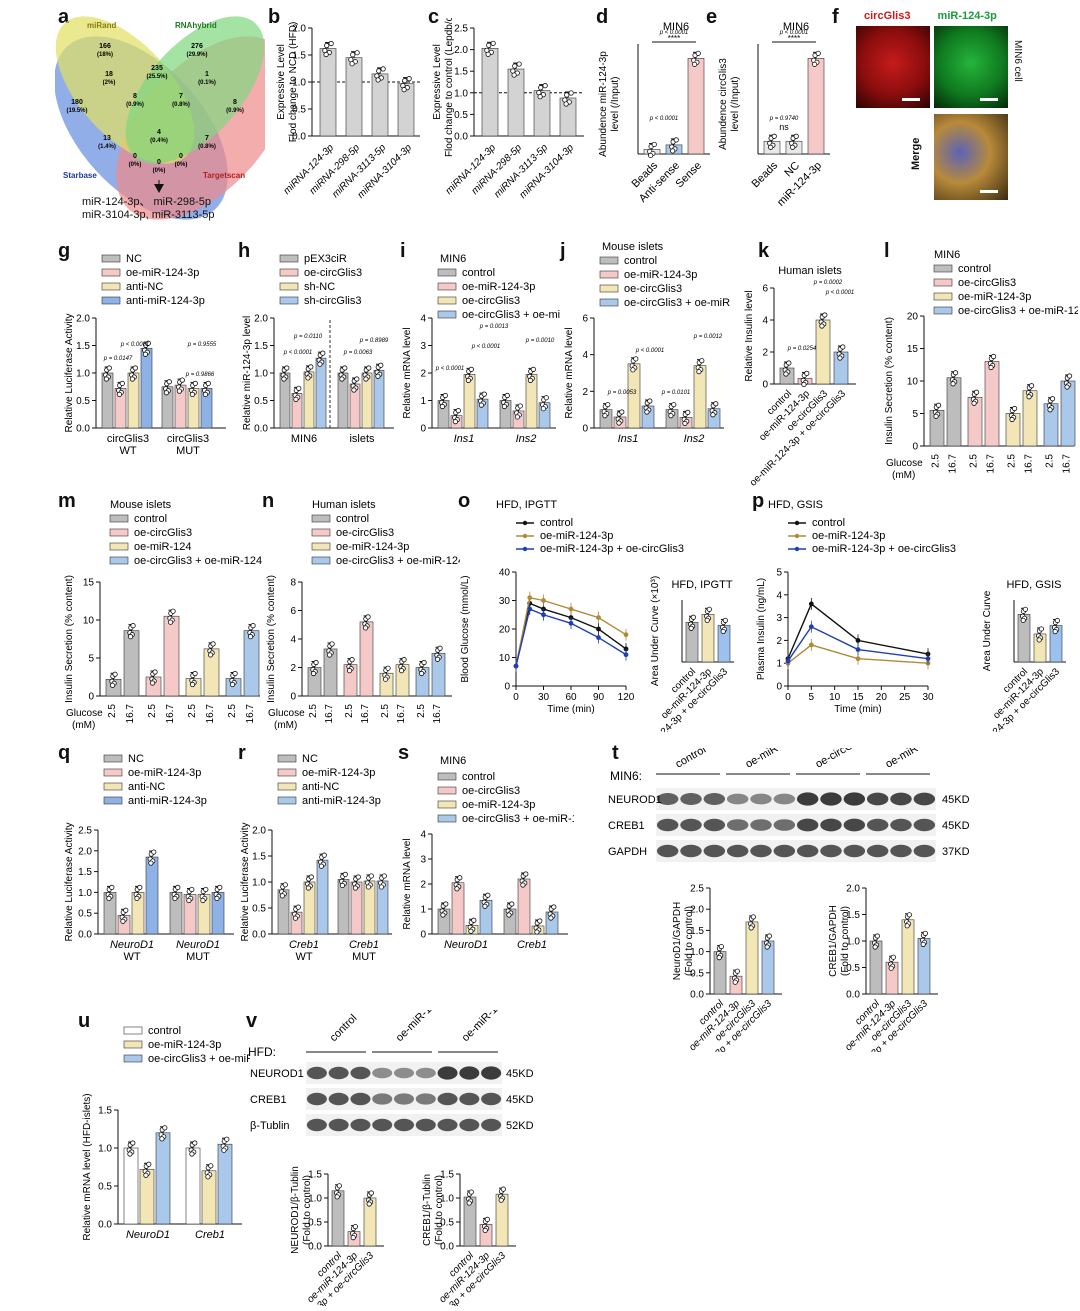  Describe the element at coordinates (758, 501) in the screenshot. I see `panel-label-p: p` at that location.